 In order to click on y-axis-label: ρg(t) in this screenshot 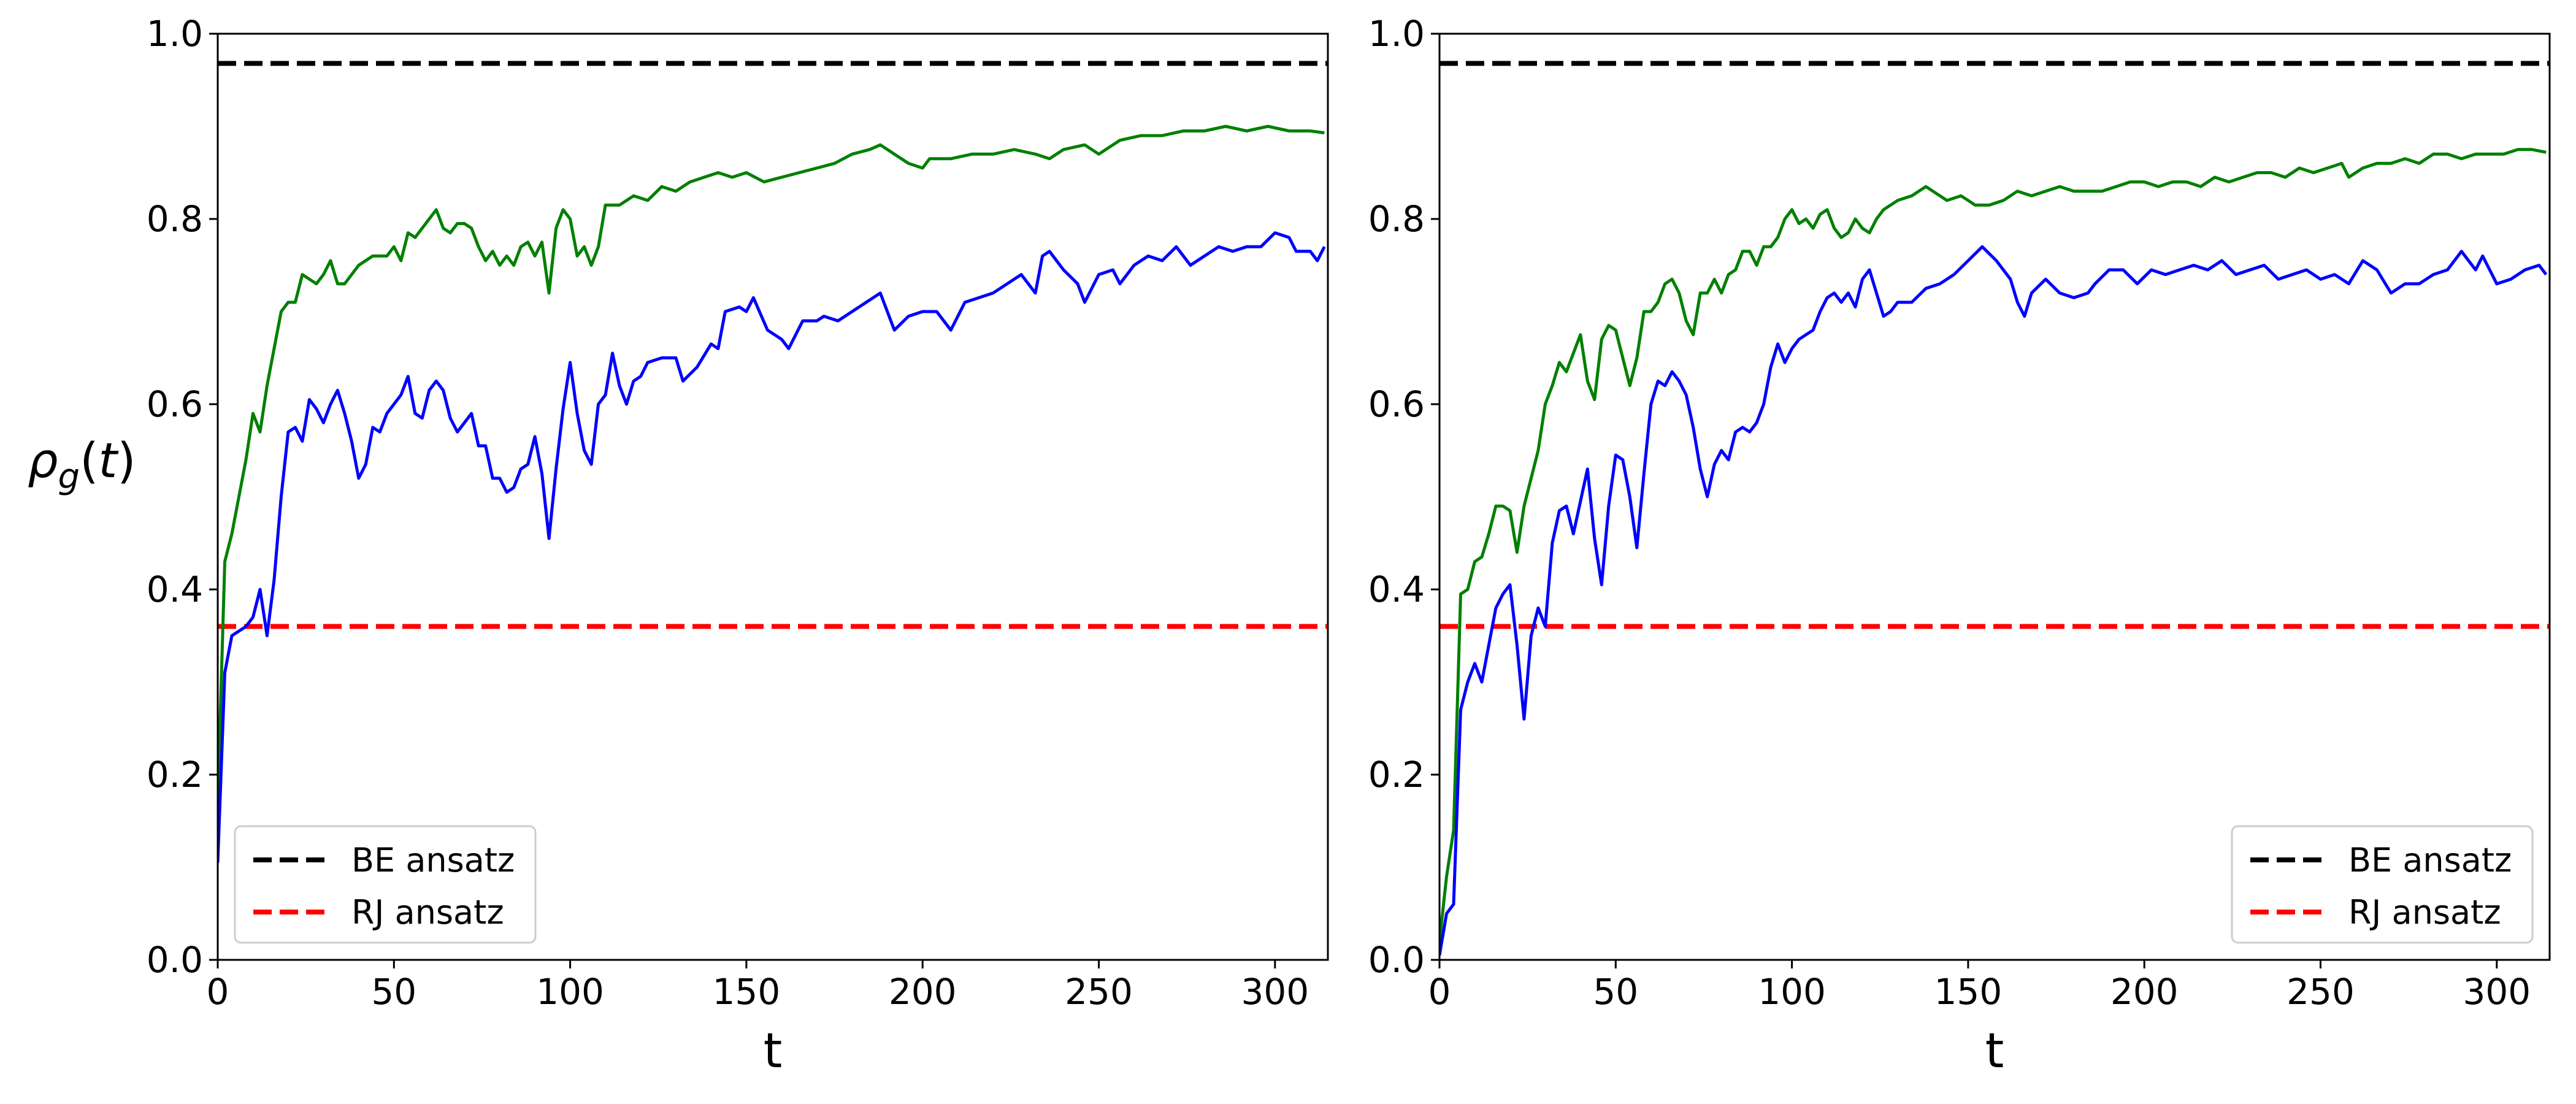, I will do `click(82, 465)`.